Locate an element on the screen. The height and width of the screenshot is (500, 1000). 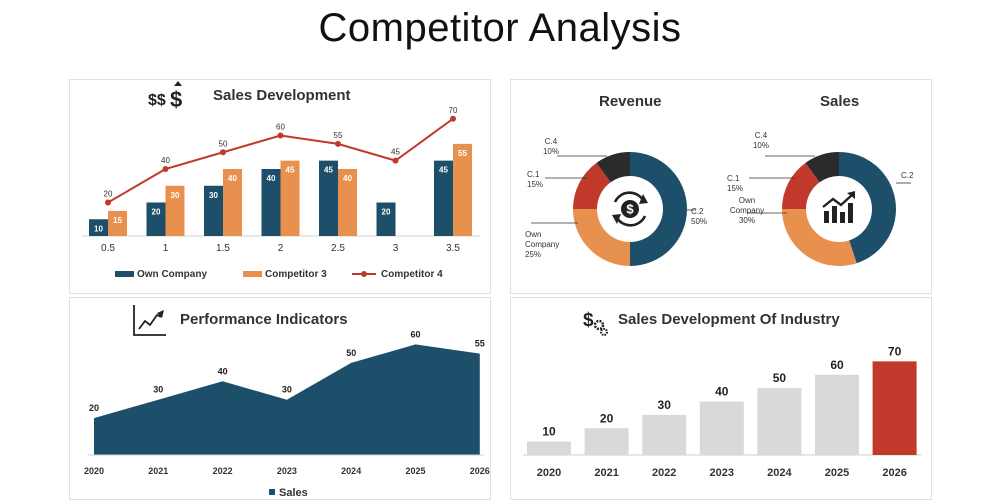
own-company-bar-label: 40 is located at coordinates (271, 178).